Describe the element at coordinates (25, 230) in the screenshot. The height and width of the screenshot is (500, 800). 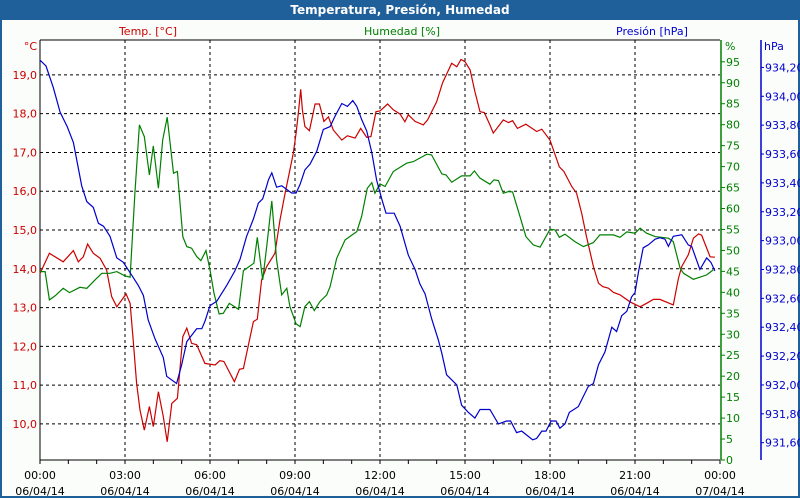
I see `temp-tick-label: 15,0` at that location.